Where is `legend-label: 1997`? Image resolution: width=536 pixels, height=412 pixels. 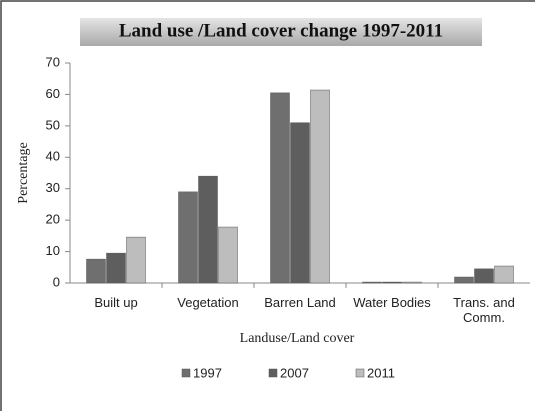 legend-label: 1997 is located at coordinates (207, 372).